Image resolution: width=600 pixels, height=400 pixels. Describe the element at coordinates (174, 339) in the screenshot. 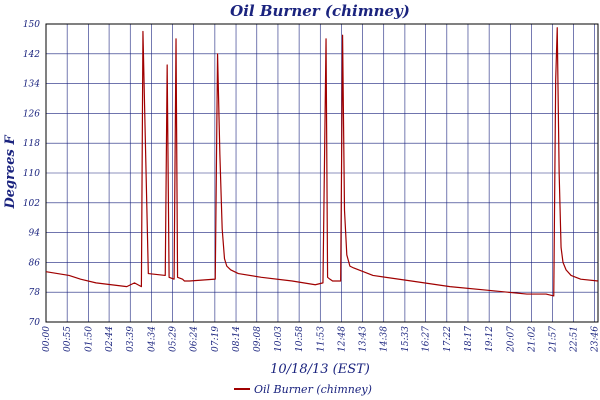

I see `x-tick-label: 05:29` at that location.